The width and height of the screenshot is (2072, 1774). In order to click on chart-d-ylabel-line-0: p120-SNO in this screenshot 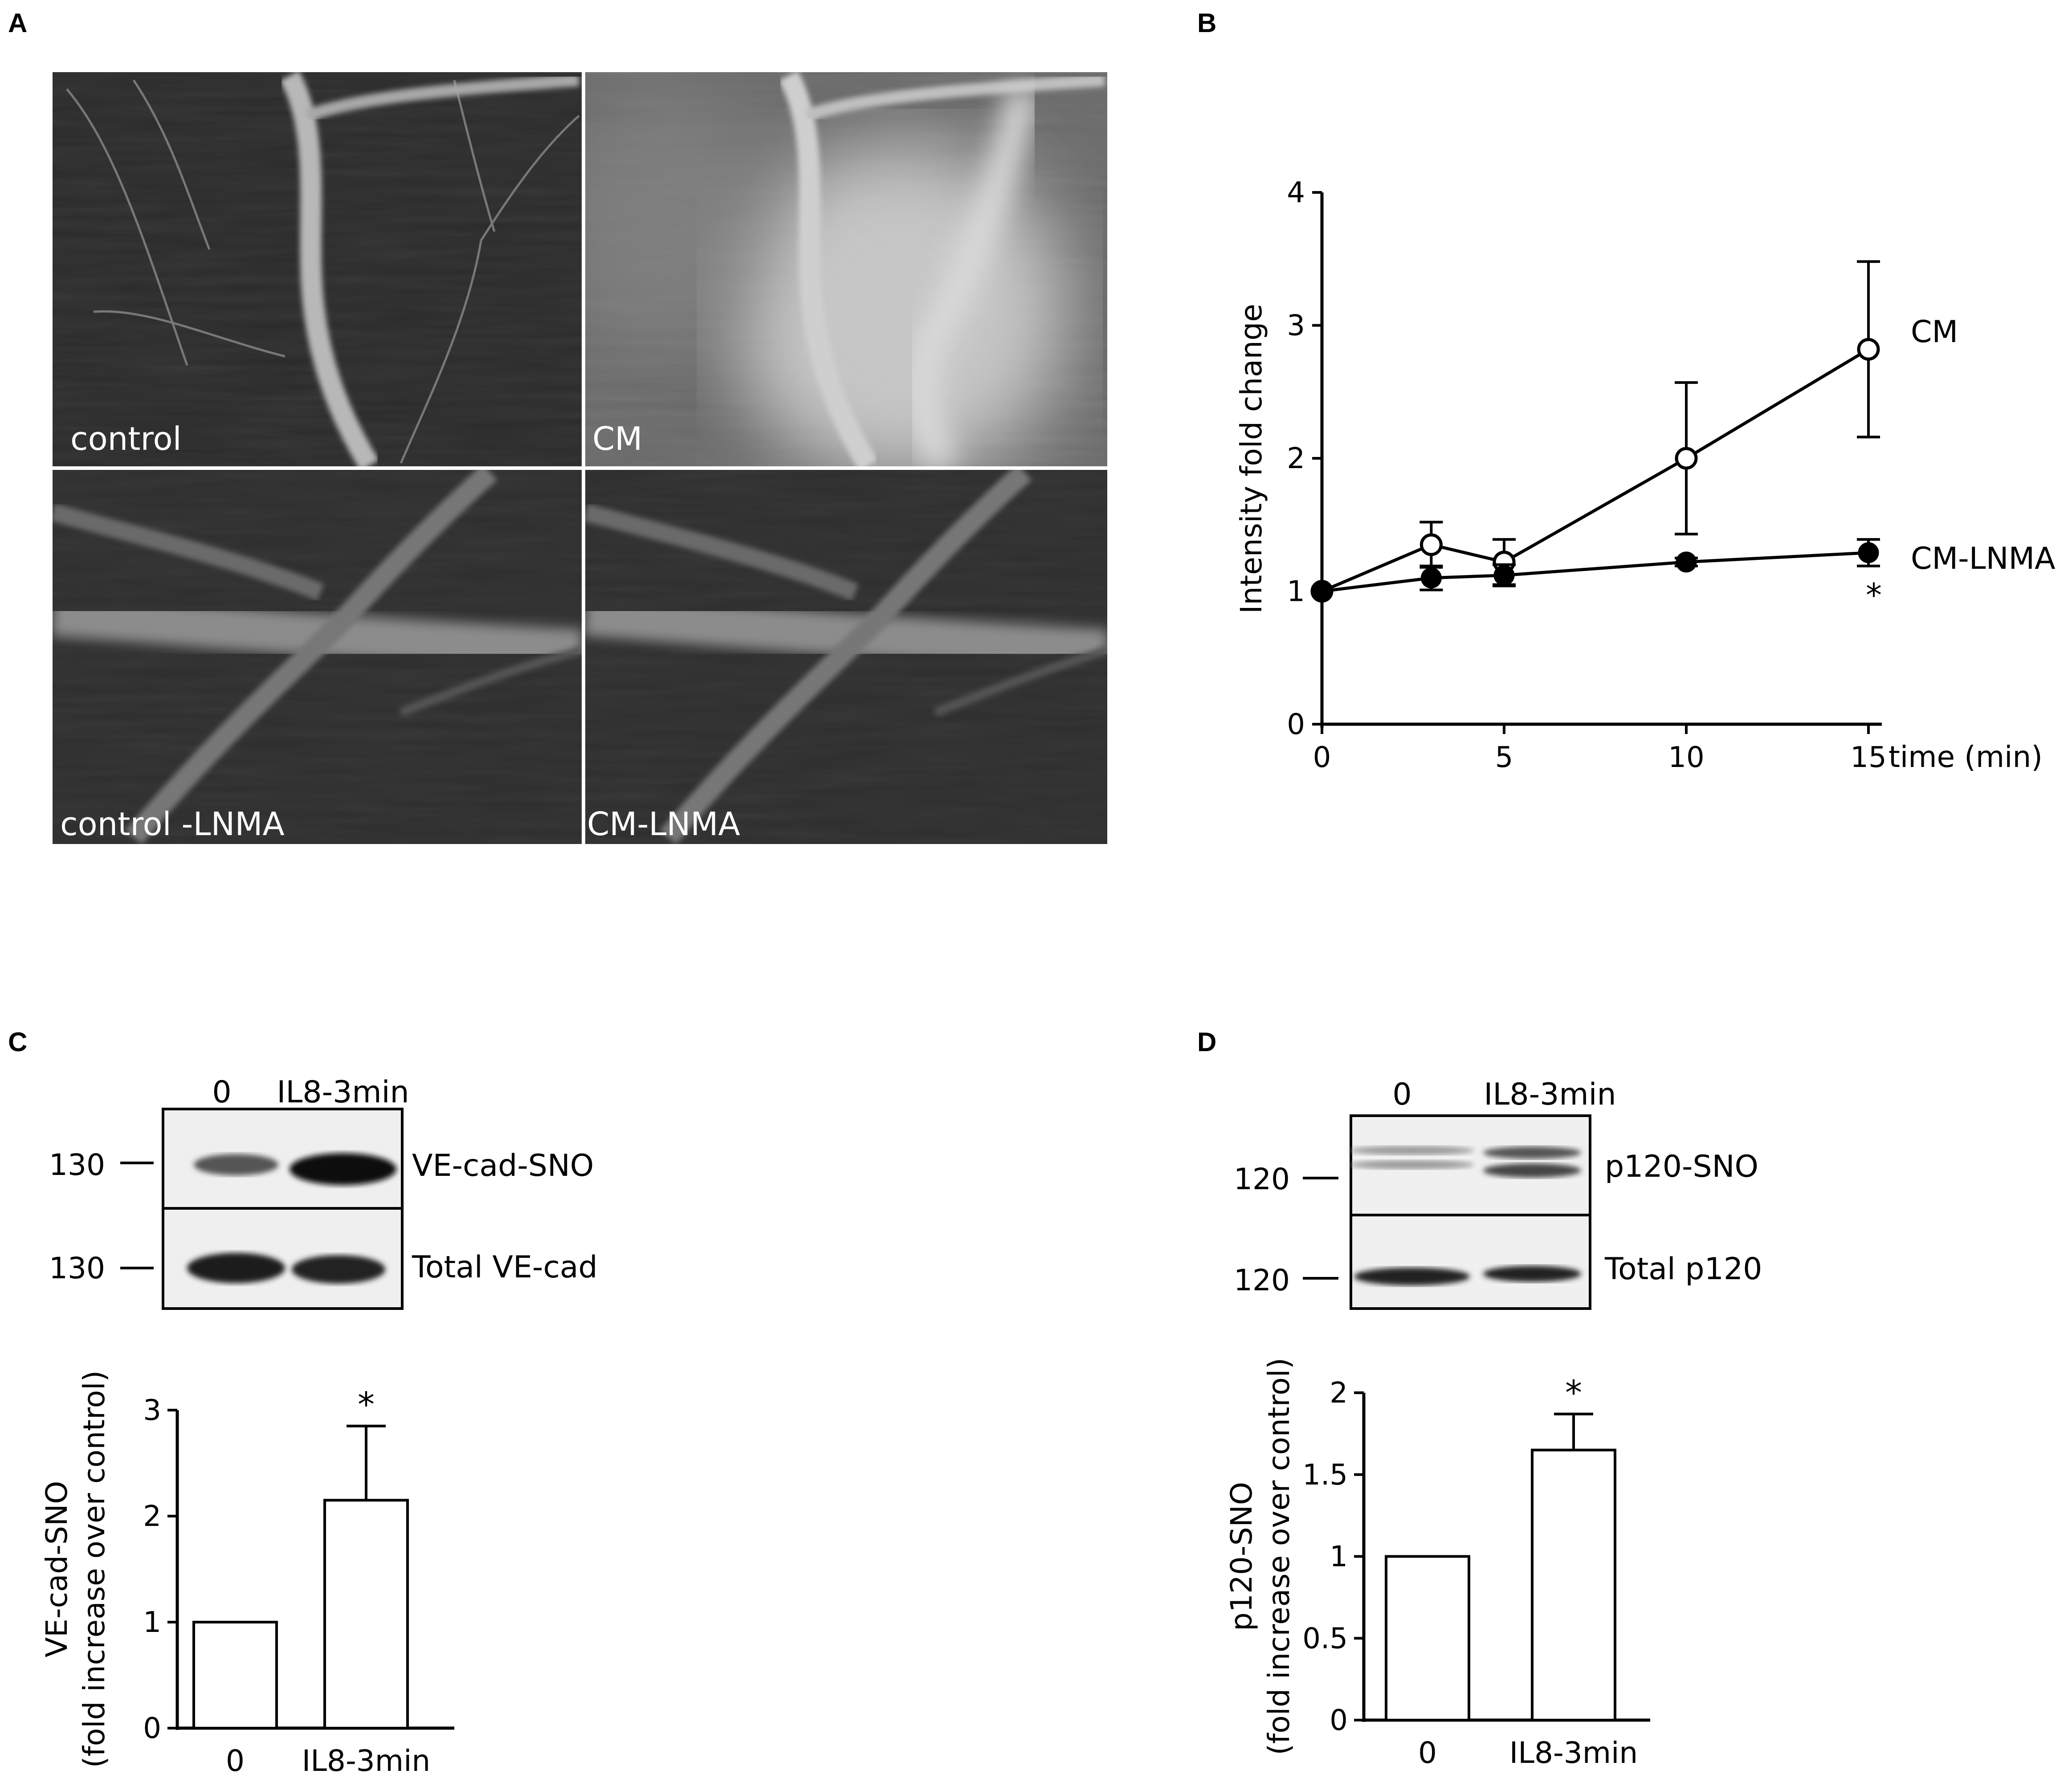, I will do `click(1241, 1557)`.